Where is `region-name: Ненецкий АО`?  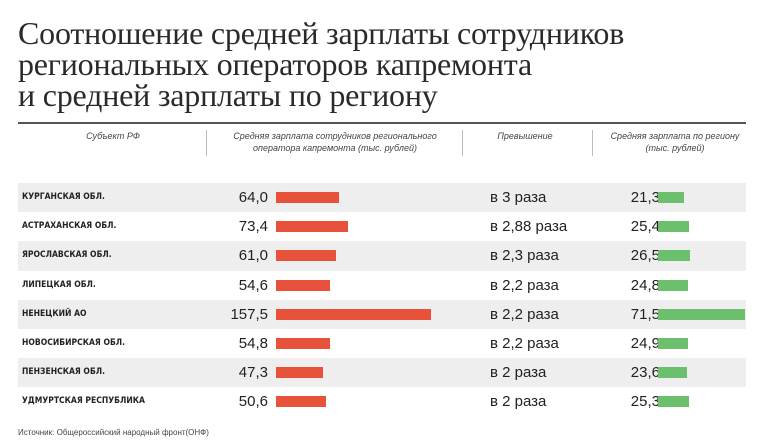
region-name: Ненецкий АО is located at coordinates (54, 313).